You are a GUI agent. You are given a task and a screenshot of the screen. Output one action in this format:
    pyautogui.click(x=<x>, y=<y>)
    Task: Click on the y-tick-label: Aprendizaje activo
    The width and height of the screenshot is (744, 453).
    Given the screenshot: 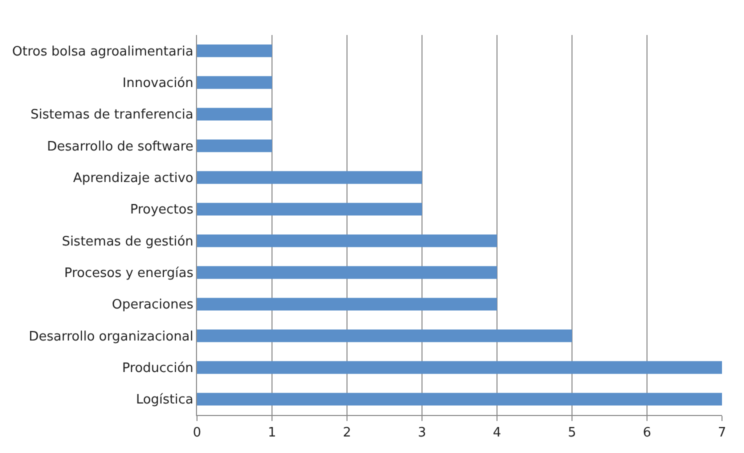 What is the action you would take?
    pyautogui.click(x=133, y=178)
    